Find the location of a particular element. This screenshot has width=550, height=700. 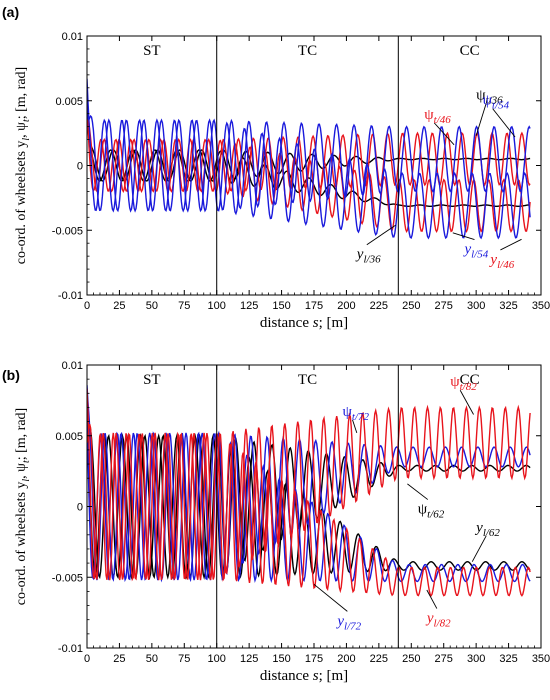

annotation-l-36: yl/36 is located at coordinates (368, 256).